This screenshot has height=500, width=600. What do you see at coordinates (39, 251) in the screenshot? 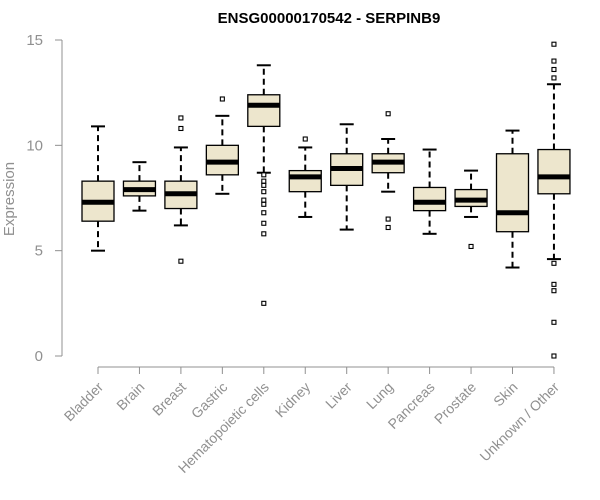
I see `y-tick-label: 5` at bounding box center [39, 251].